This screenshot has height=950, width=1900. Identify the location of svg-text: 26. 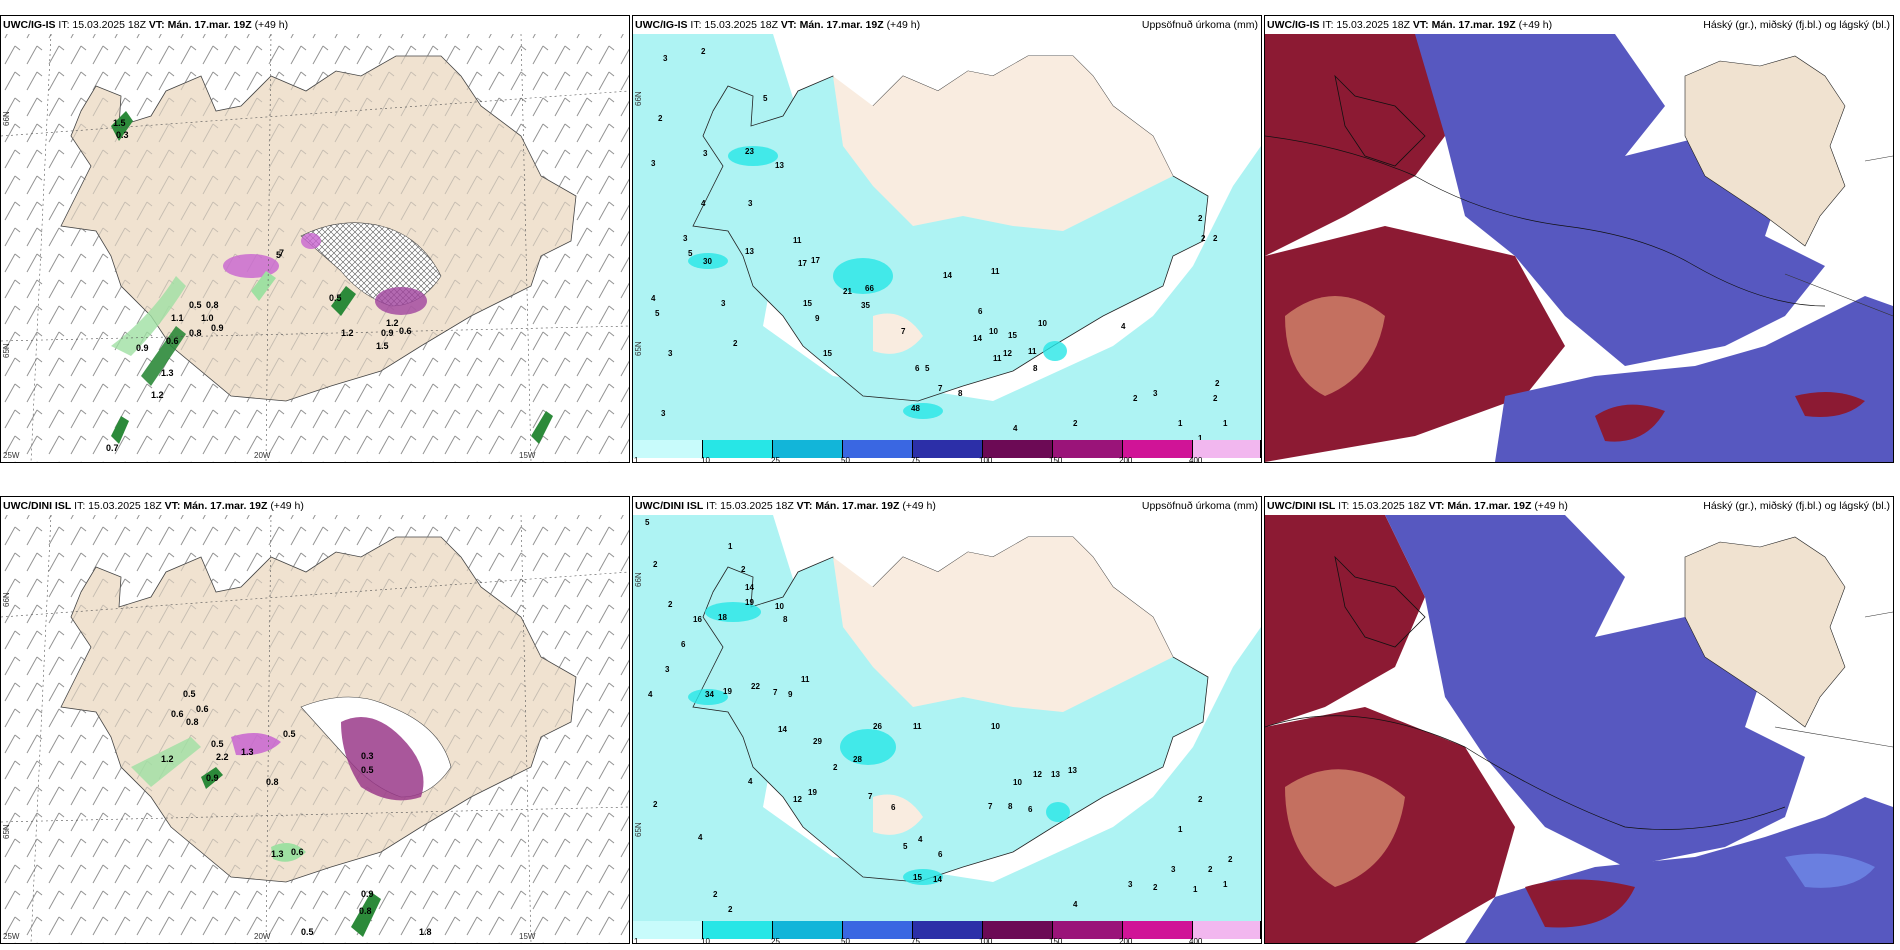
(877, 726).